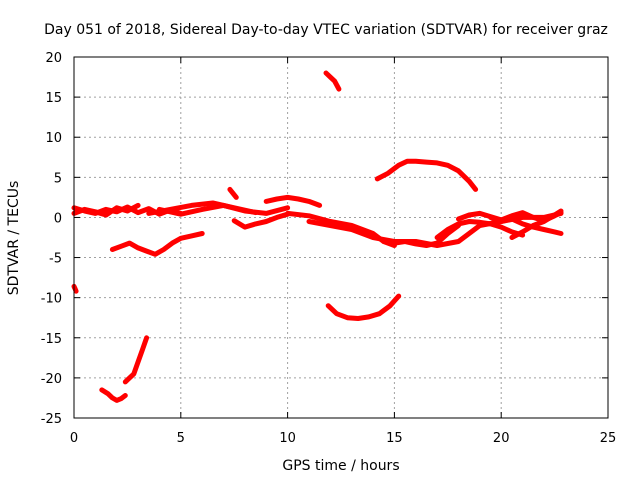  Describe the element at coordinates (53, 98) in the screenshot. I see `y-tick-label: 15` at that location.